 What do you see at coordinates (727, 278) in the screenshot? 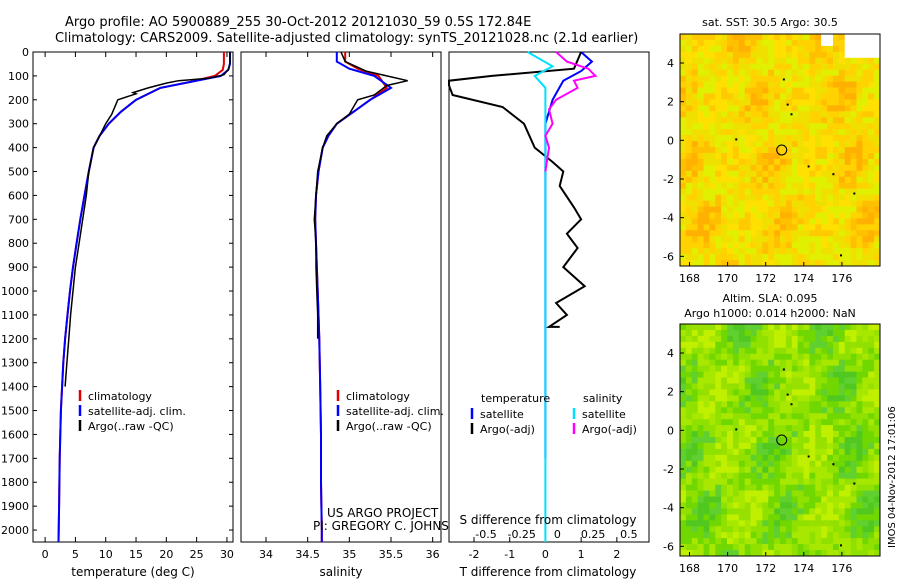
I see `map-x-tick-label: 170` at bounding box center [727, 278].